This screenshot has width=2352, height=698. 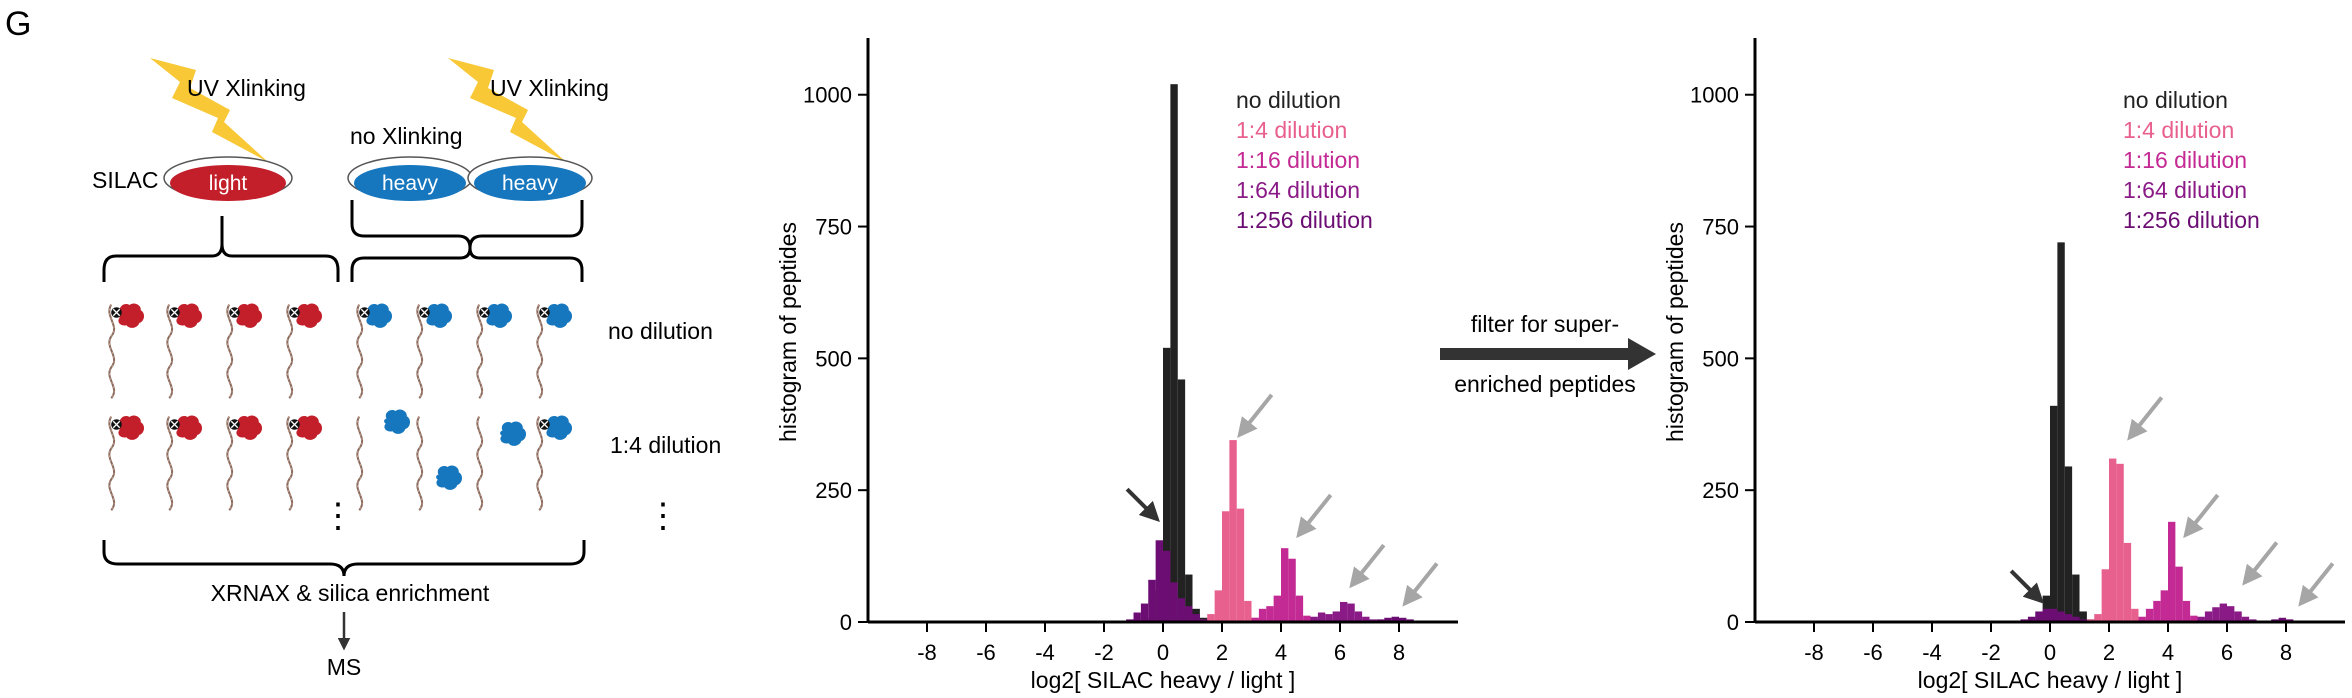 I want to click on brace-heavy-top, so click(x=467, y=224).